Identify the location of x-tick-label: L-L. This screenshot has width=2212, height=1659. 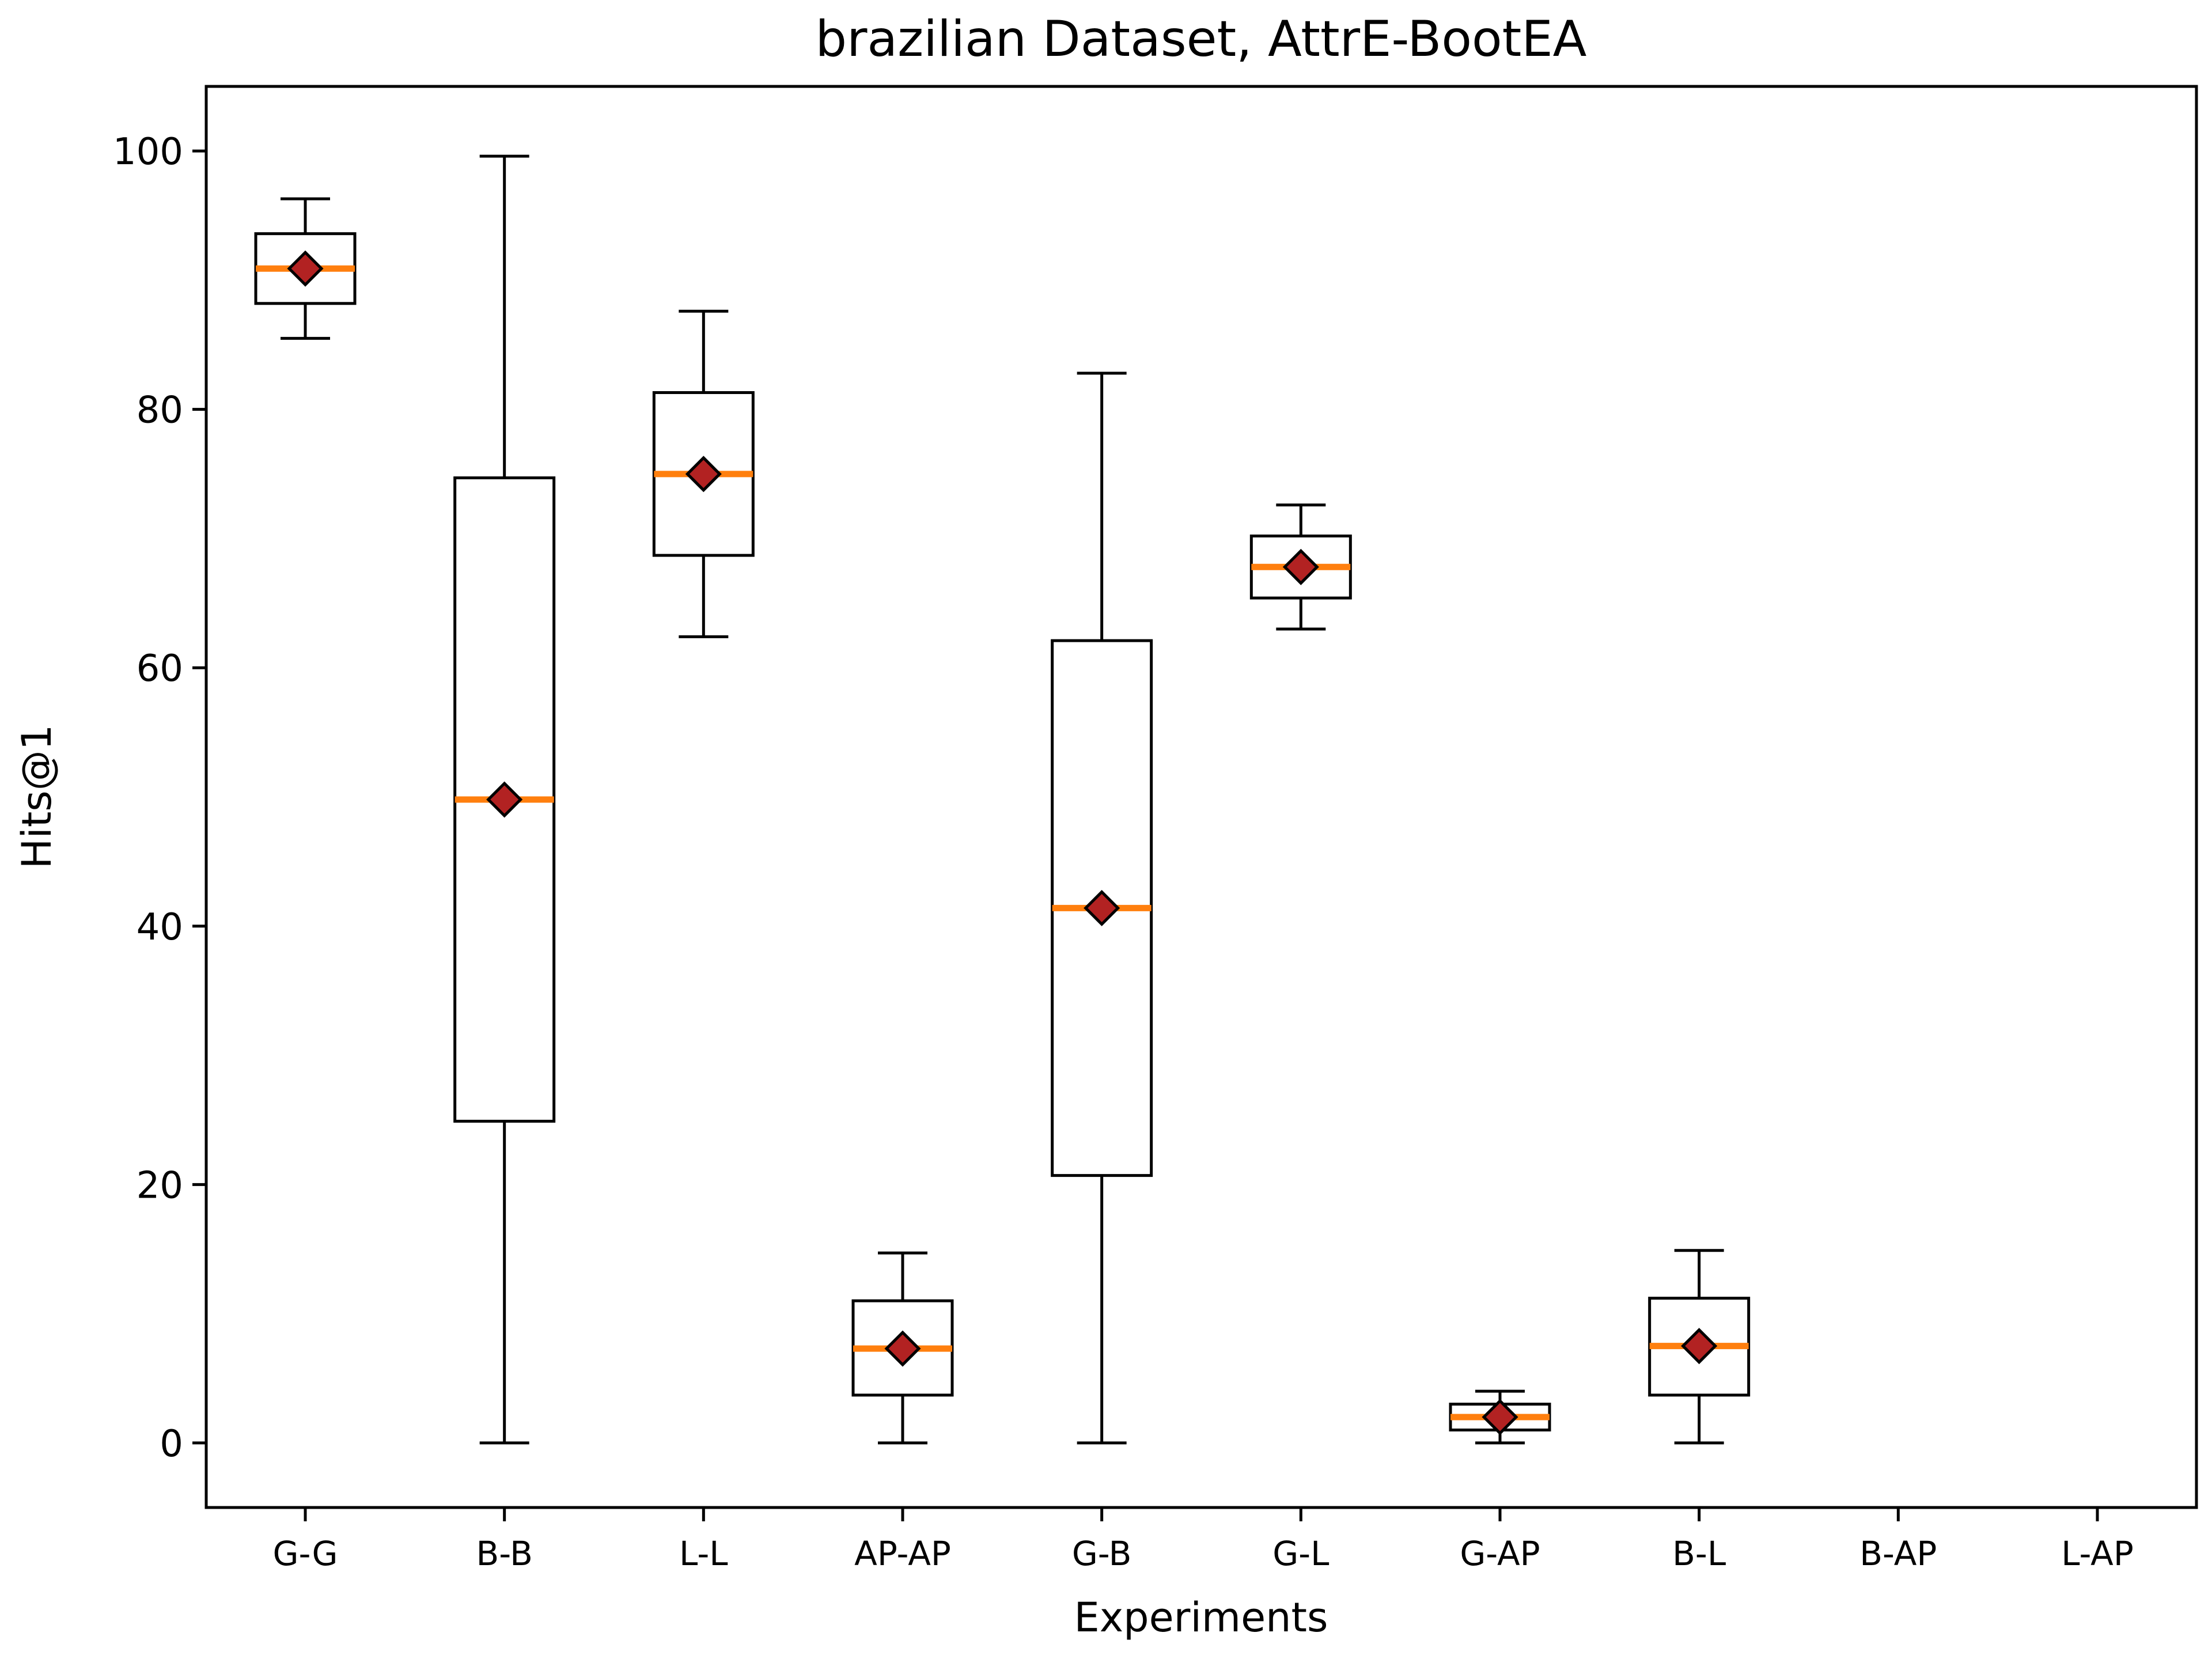
(703, 1553).